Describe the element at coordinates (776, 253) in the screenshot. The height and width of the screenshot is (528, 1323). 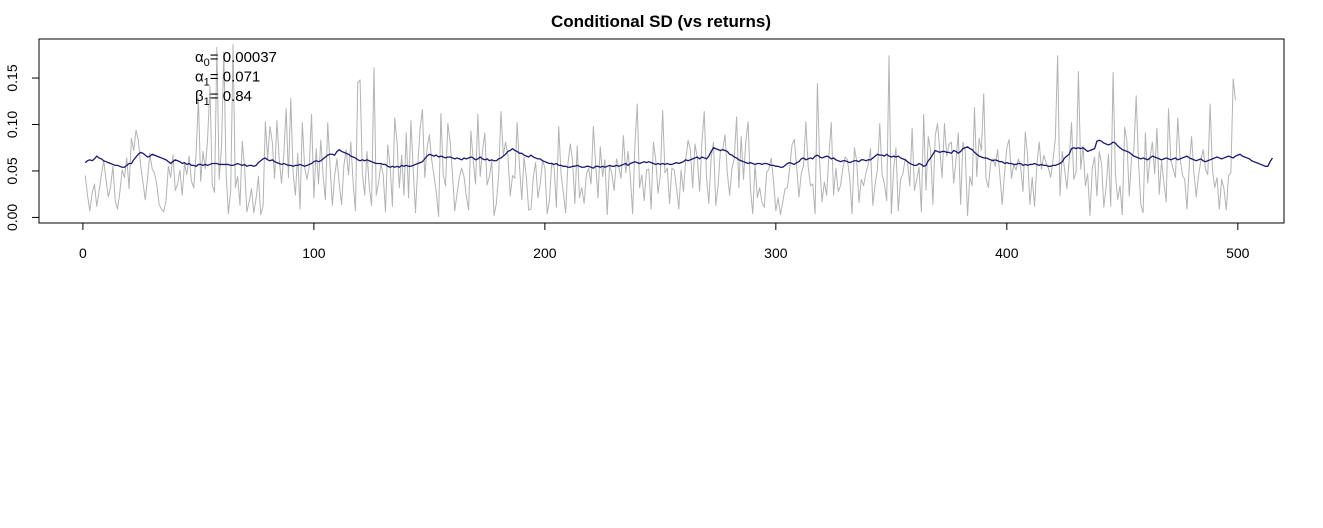
I see `x-tick-label: 300` at that location.